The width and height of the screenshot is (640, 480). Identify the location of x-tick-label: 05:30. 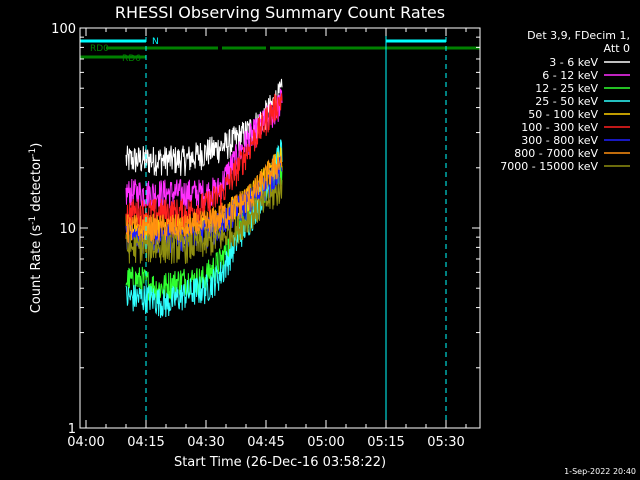
(445, 442).